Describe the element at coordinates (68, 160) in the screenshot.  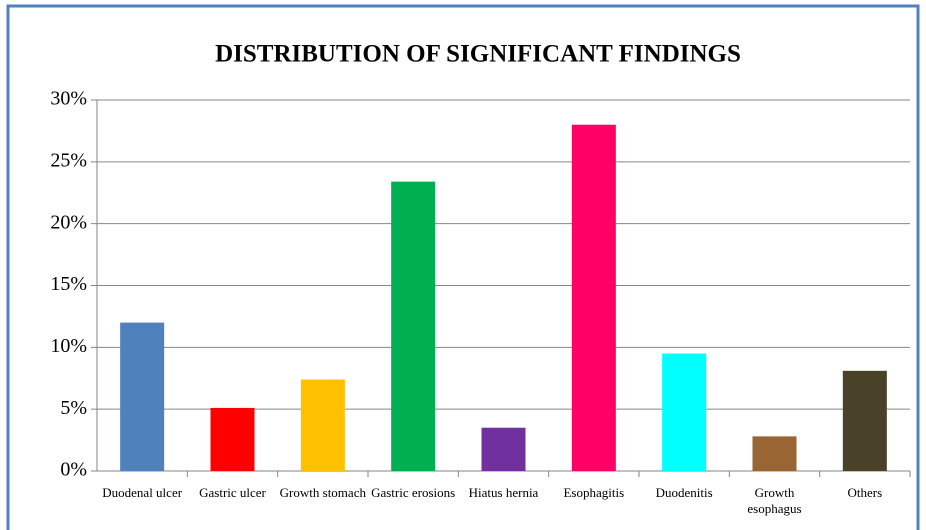
I see `y-tick-label: 25%` at that location.